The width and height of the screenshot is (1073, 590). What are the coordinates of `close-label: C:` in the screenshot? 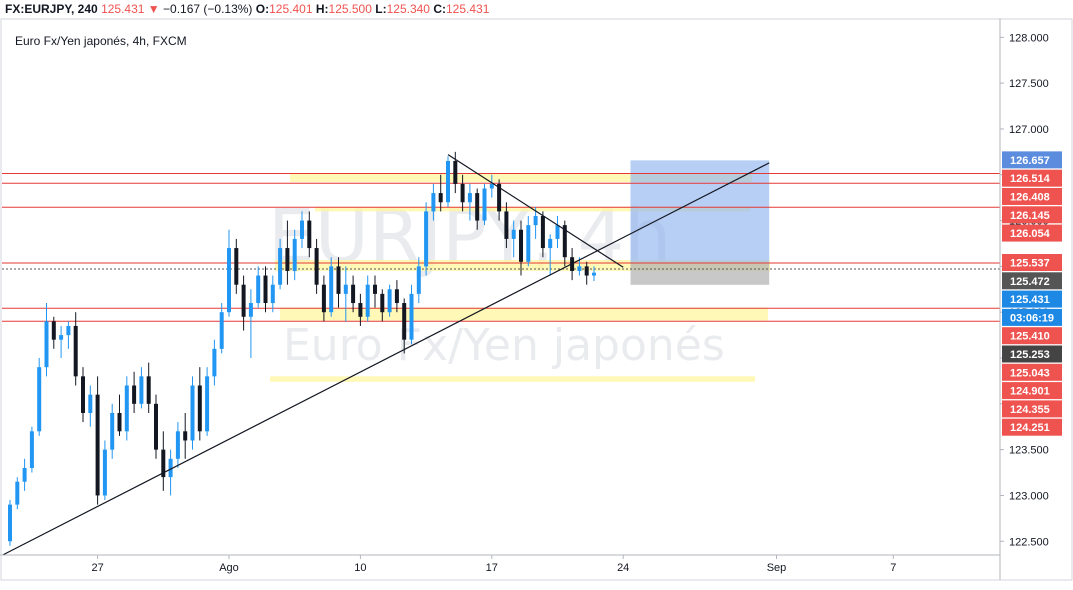 It's located at (439, 9).